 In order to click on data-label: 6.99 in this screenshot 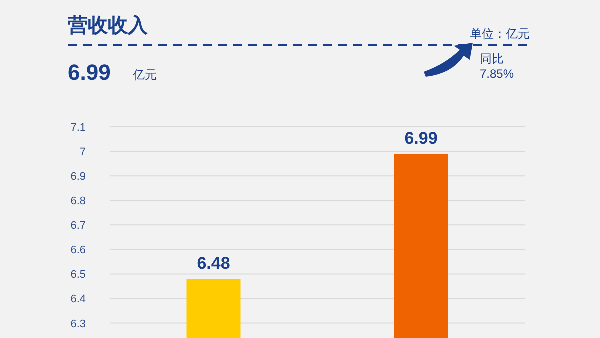, I will do `click(421, 138)`.